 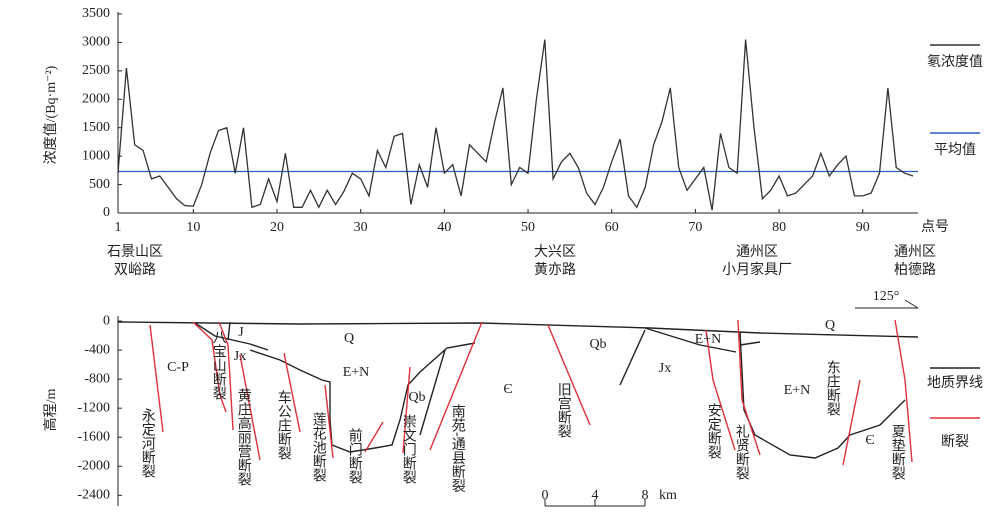 I want to click on scale-tick-label: 8, so click(x=645, y=495).